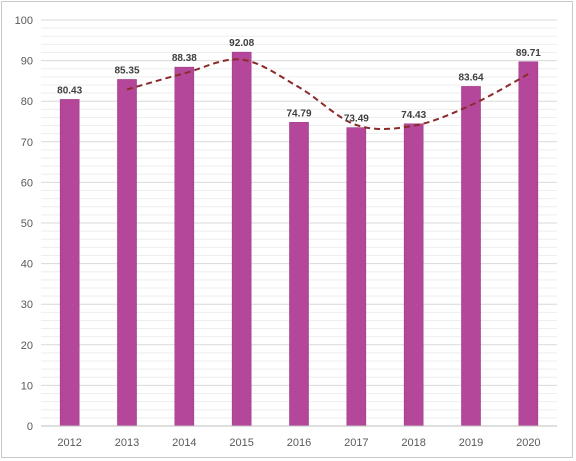 The width and height of the screenshot is (576, 461). Describe the element at coordinates (27, 386) in the screenshot. I see `y-tick-label: 10` at that location.